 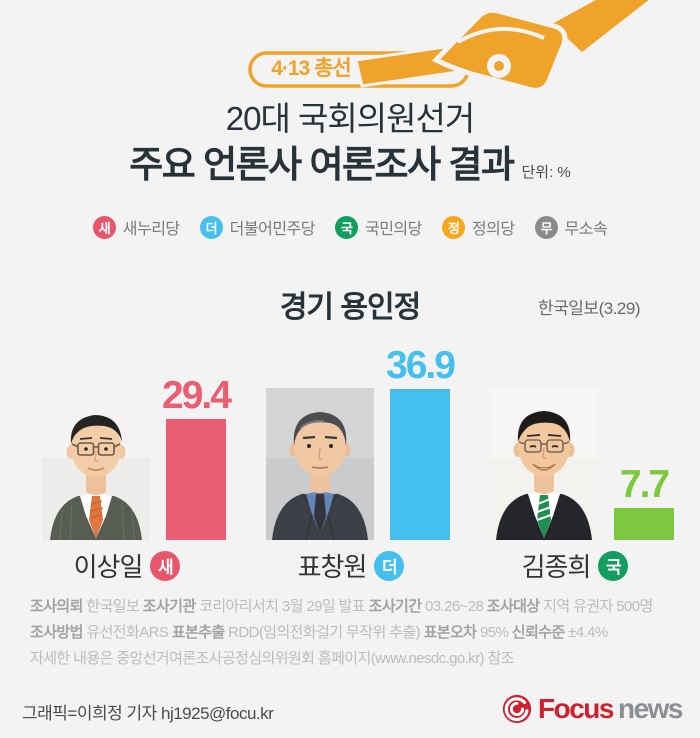 What do you see at coordinates (576, 708) in the screenshot?
I see `logo-text-focus: Focus` at bounding box center [576, 708].